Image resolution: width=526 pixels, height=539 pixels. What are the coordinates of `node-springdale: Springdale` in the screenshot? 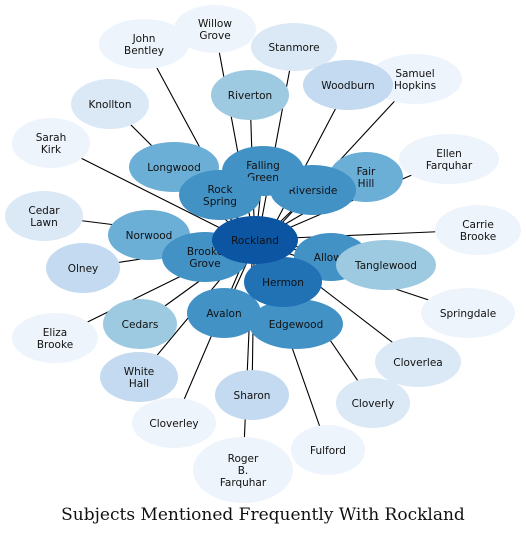 It's located at (468, 313).